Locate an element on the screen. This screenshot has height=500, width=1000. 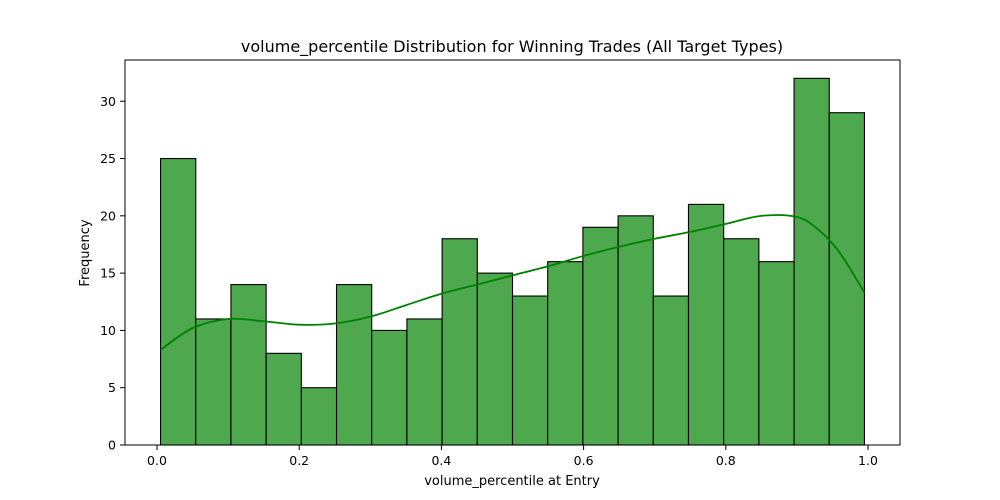
y-tick-label: 20 is located at coordinates (108, 215).